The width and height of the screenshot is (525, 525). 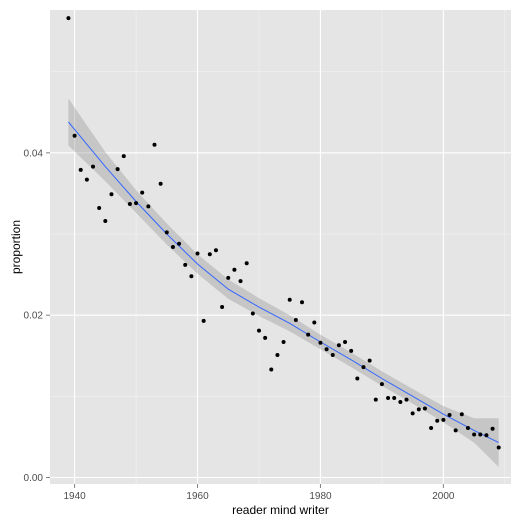 What do you see at coordinates (280, 510) in the screenshot?
I see `x-axis-title: reader mind writer` at bounding box center [280, 510].